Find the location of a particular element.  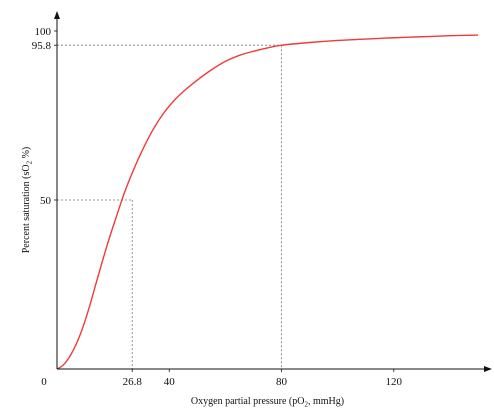

y-axis-arrow is located at coordinates (57, 15).